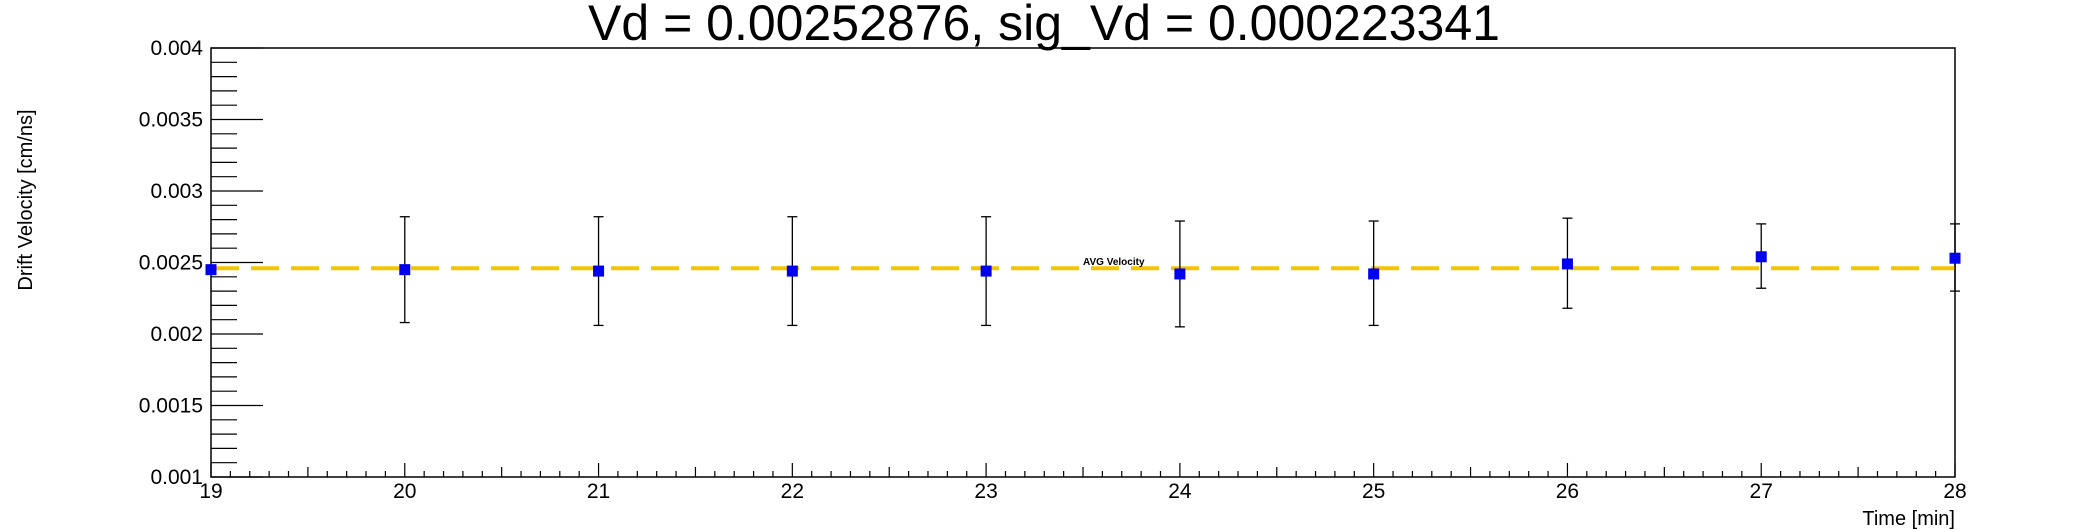 This screenshot has height=530, width=2086. Describe the element at coordinates (1180, 491) in the screenshot. I see `x-tick-label: 24` at that location.